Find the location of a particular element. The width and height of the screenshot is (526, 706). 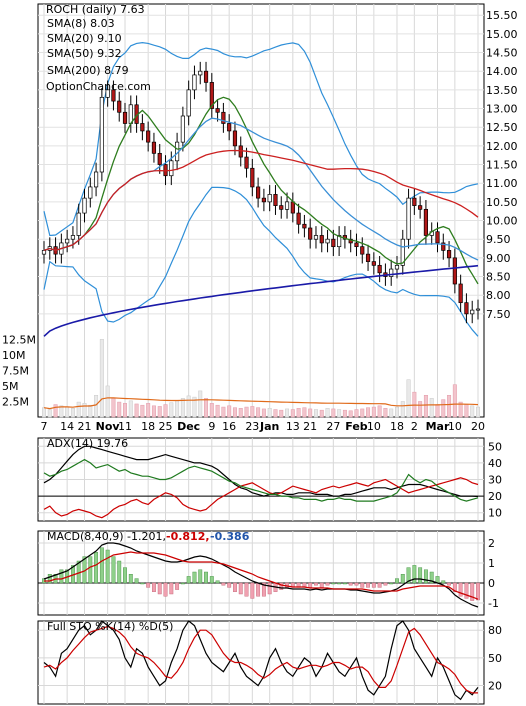

macd-tick-label: 1 is located at coordinates (491, 563).